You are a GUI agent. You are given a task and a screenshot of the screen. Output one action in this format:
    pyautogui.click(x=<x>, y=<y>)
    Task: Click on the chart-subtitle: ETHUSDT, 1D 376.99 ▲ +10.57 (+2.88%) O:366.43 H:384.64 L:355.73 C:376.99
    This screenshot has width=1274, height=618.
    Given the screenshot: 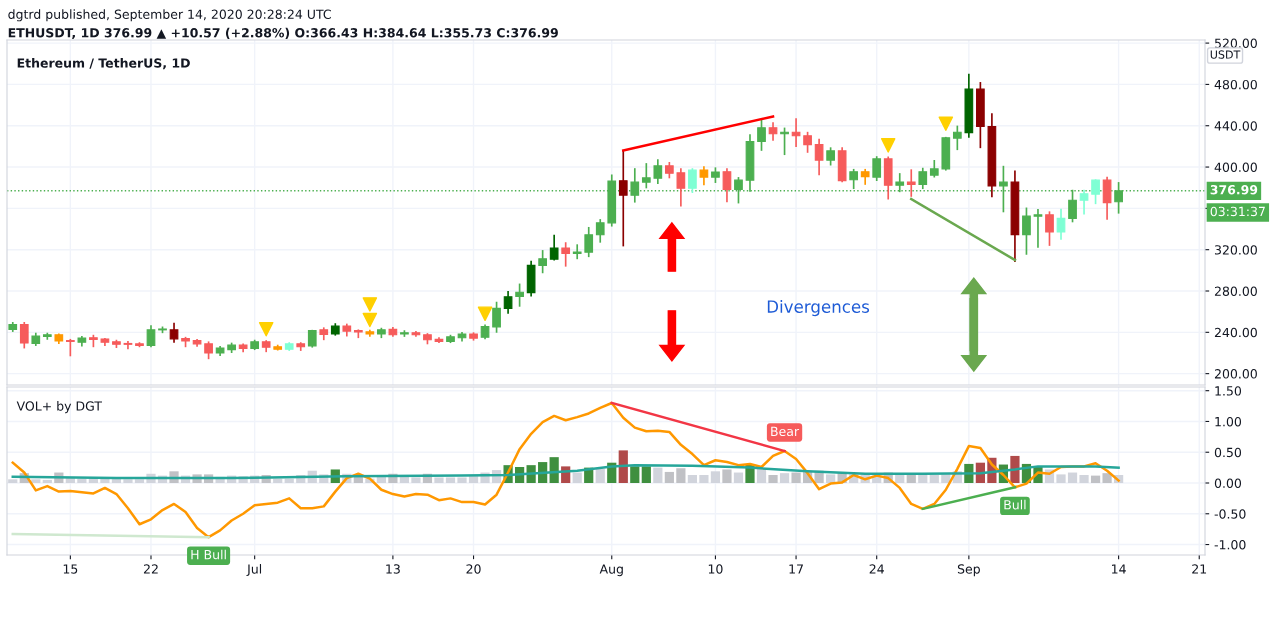 What is the action you would take?
    pyautogui.click(x=283, y=33)
    